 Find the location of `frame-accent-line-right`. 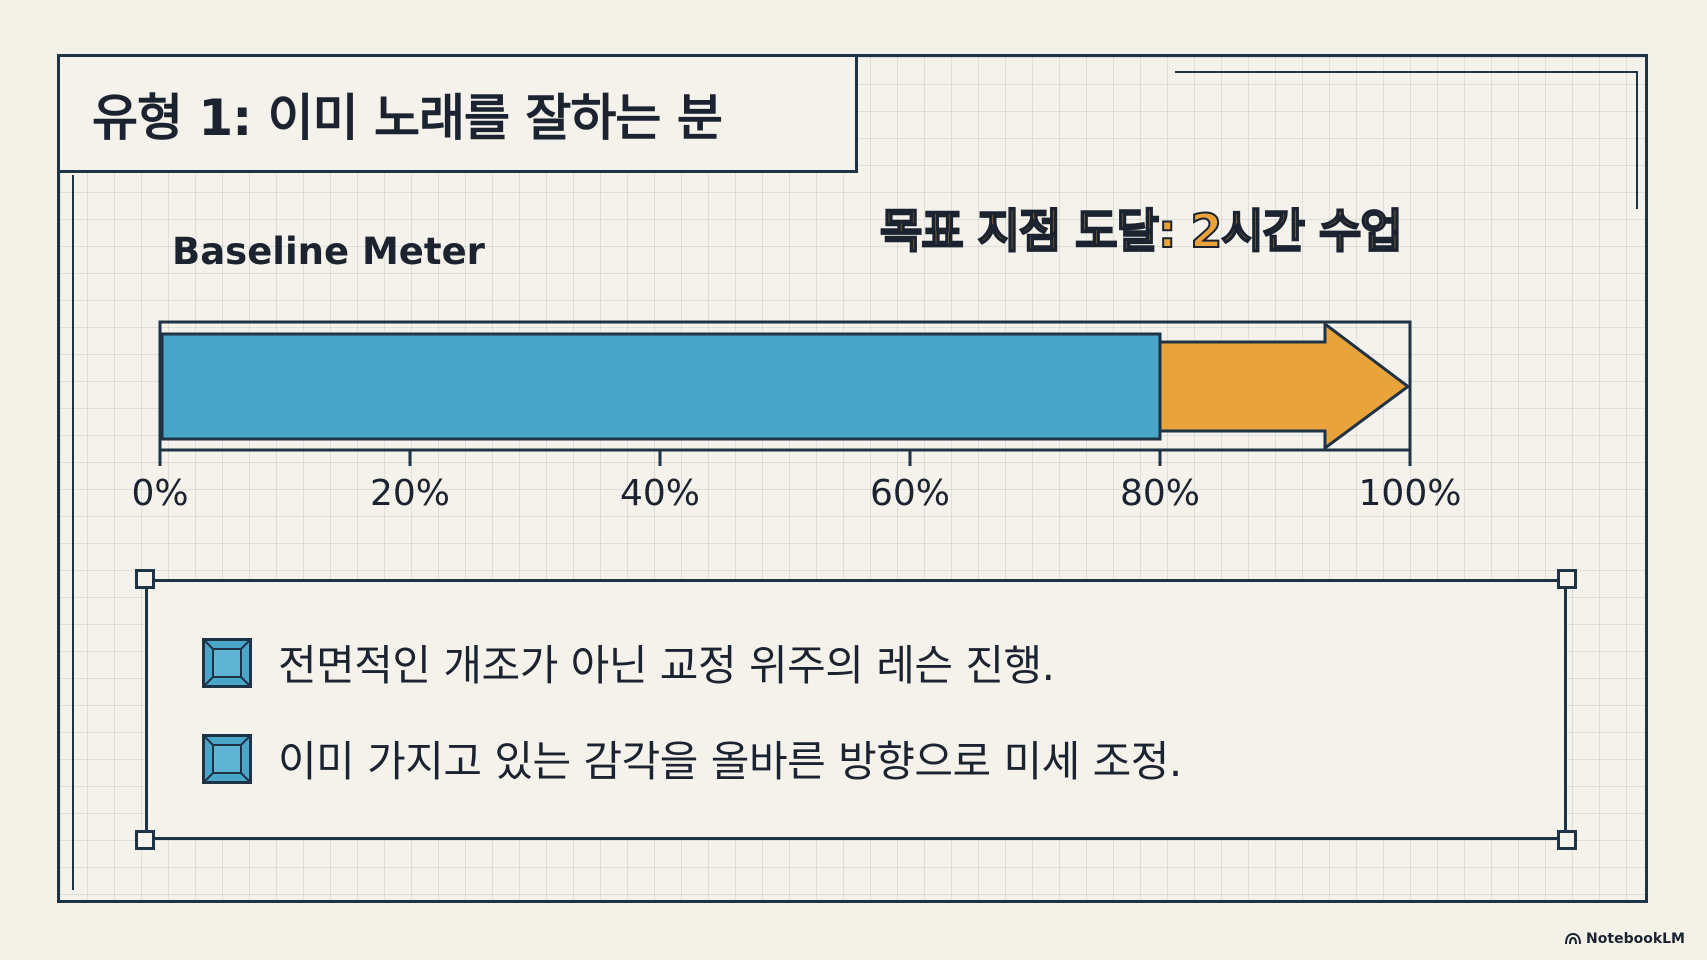

frame-accent-line-right is located at coordinates (1637, 140).